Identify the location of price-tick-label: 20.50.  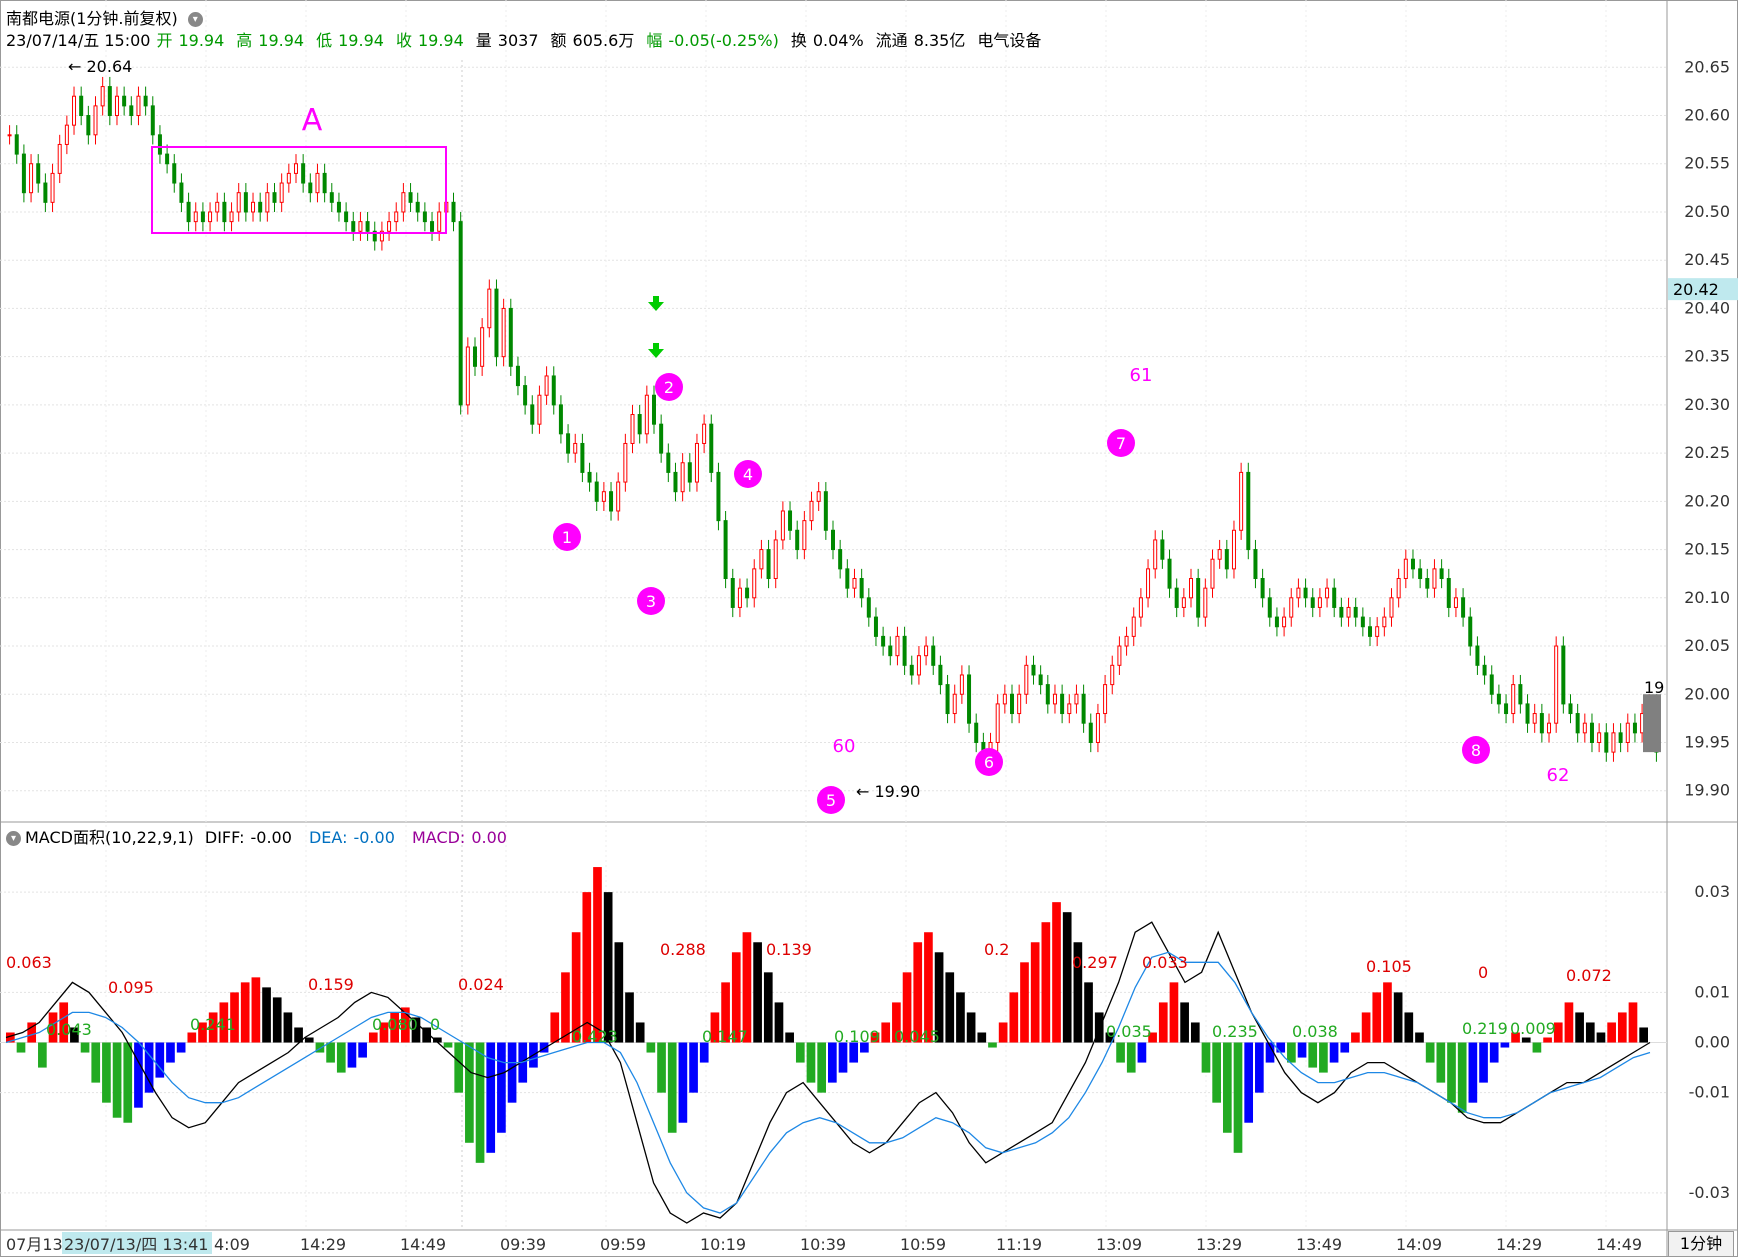
(1707, 211).